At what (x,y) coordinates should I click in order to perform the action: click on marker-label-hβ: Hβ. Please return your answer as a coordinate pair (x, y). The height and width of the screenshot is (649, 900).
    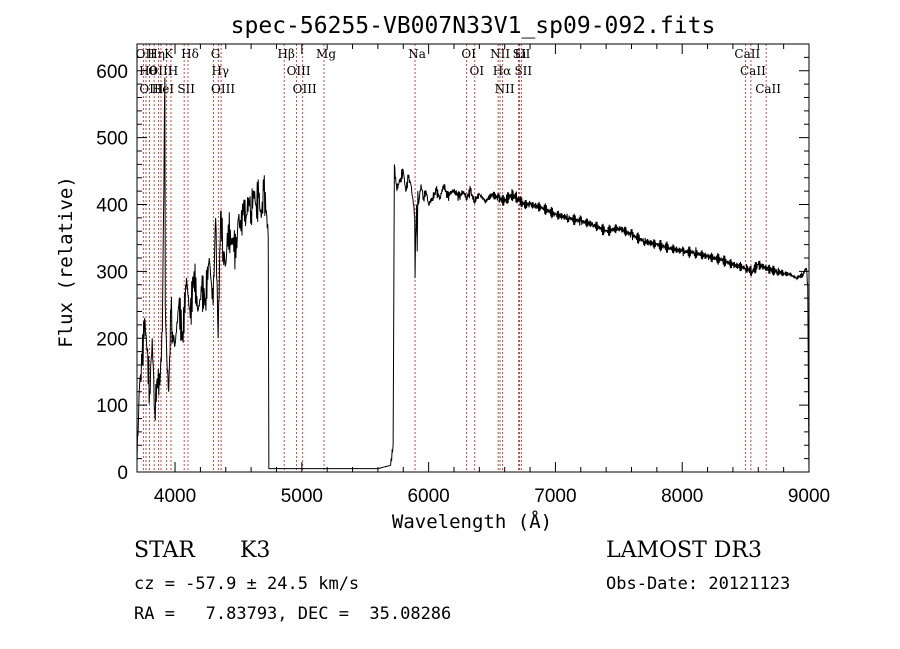
    Looking at the image, I should click on (286, 54).